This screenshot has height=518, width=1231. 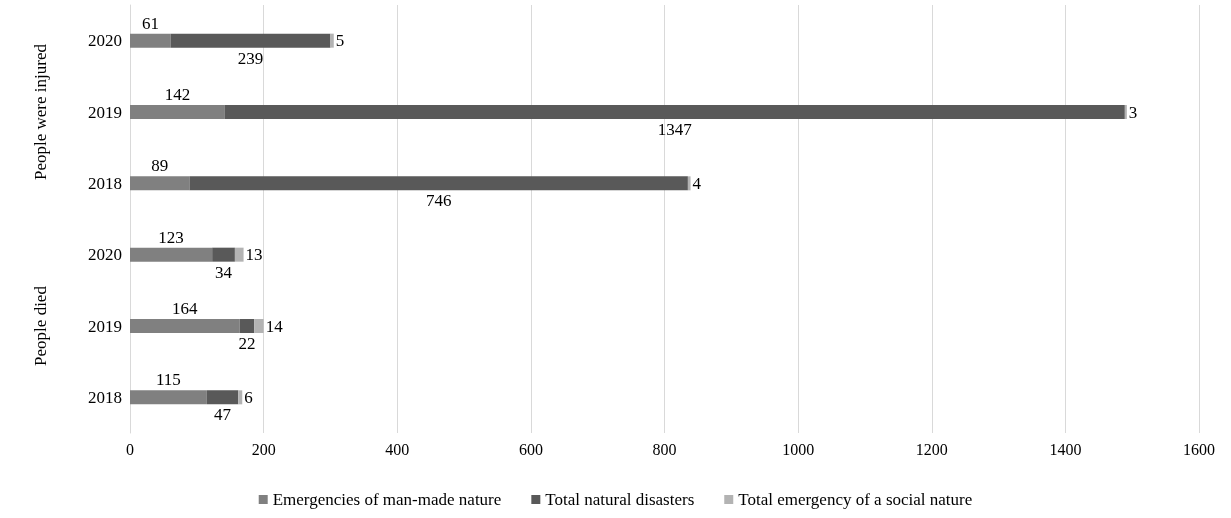 What do you see at coordinates (798, 449) in the screenshot?
I see `x-tick-label: 1000` at bounding box center [798, 449].